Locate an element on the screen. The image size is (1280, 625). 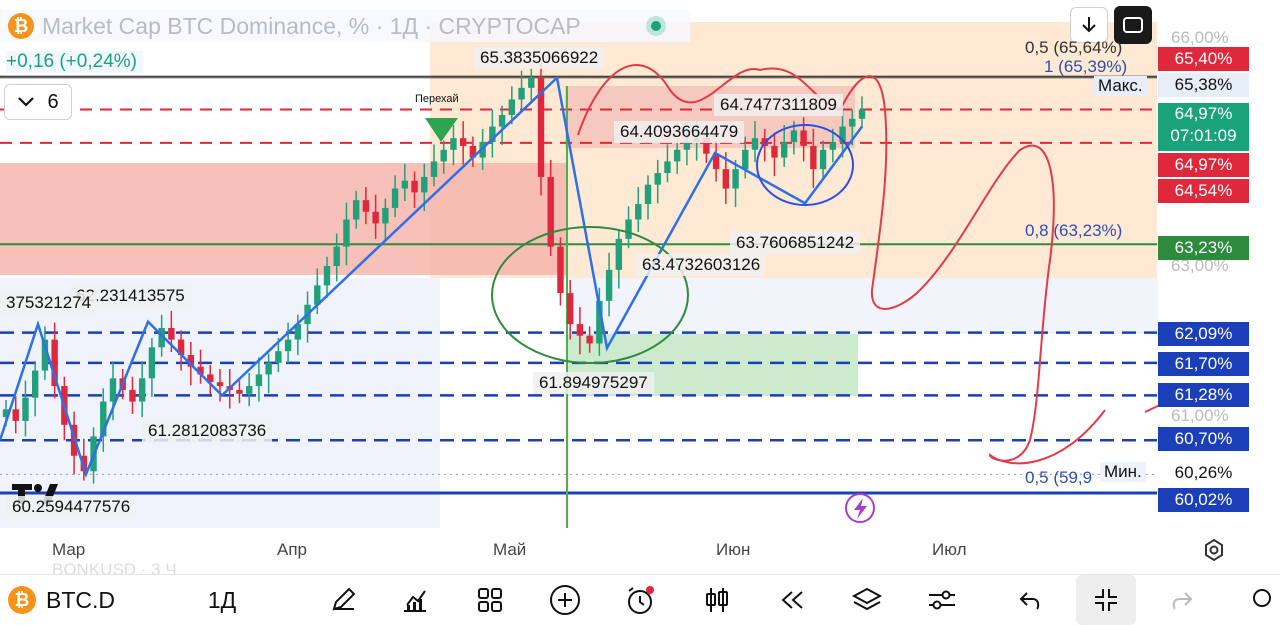
draw-icon is located at coordinates (344, 599).